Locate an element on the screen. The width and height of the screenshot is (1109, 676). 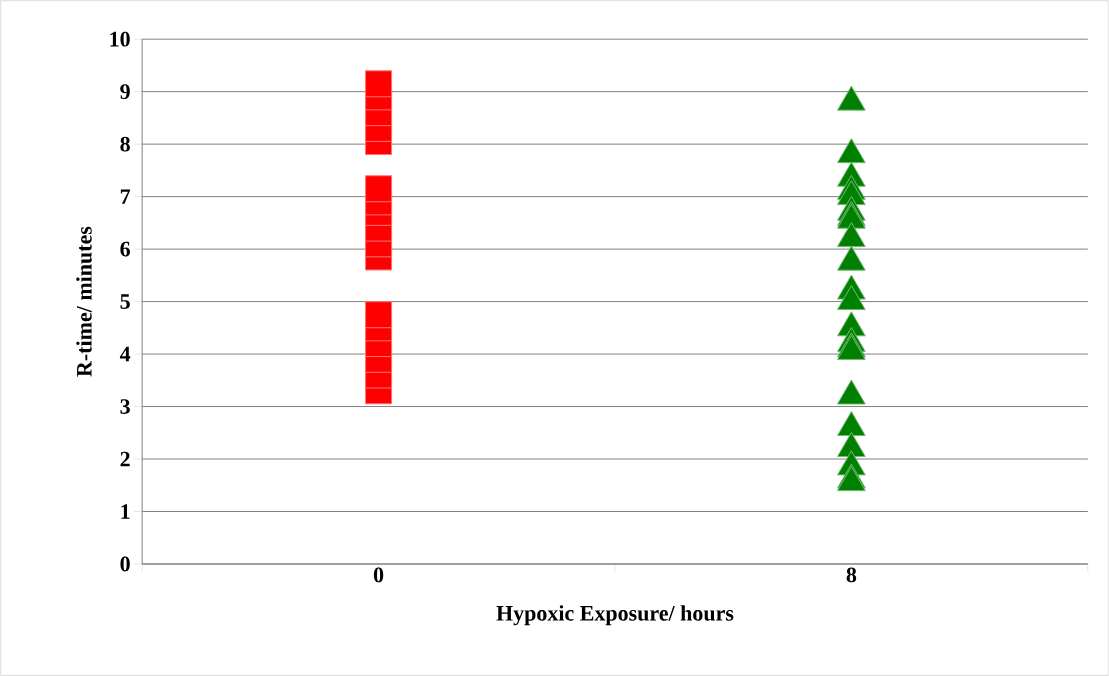
y-tick-label: 7 is located at coordinates (125, 196).